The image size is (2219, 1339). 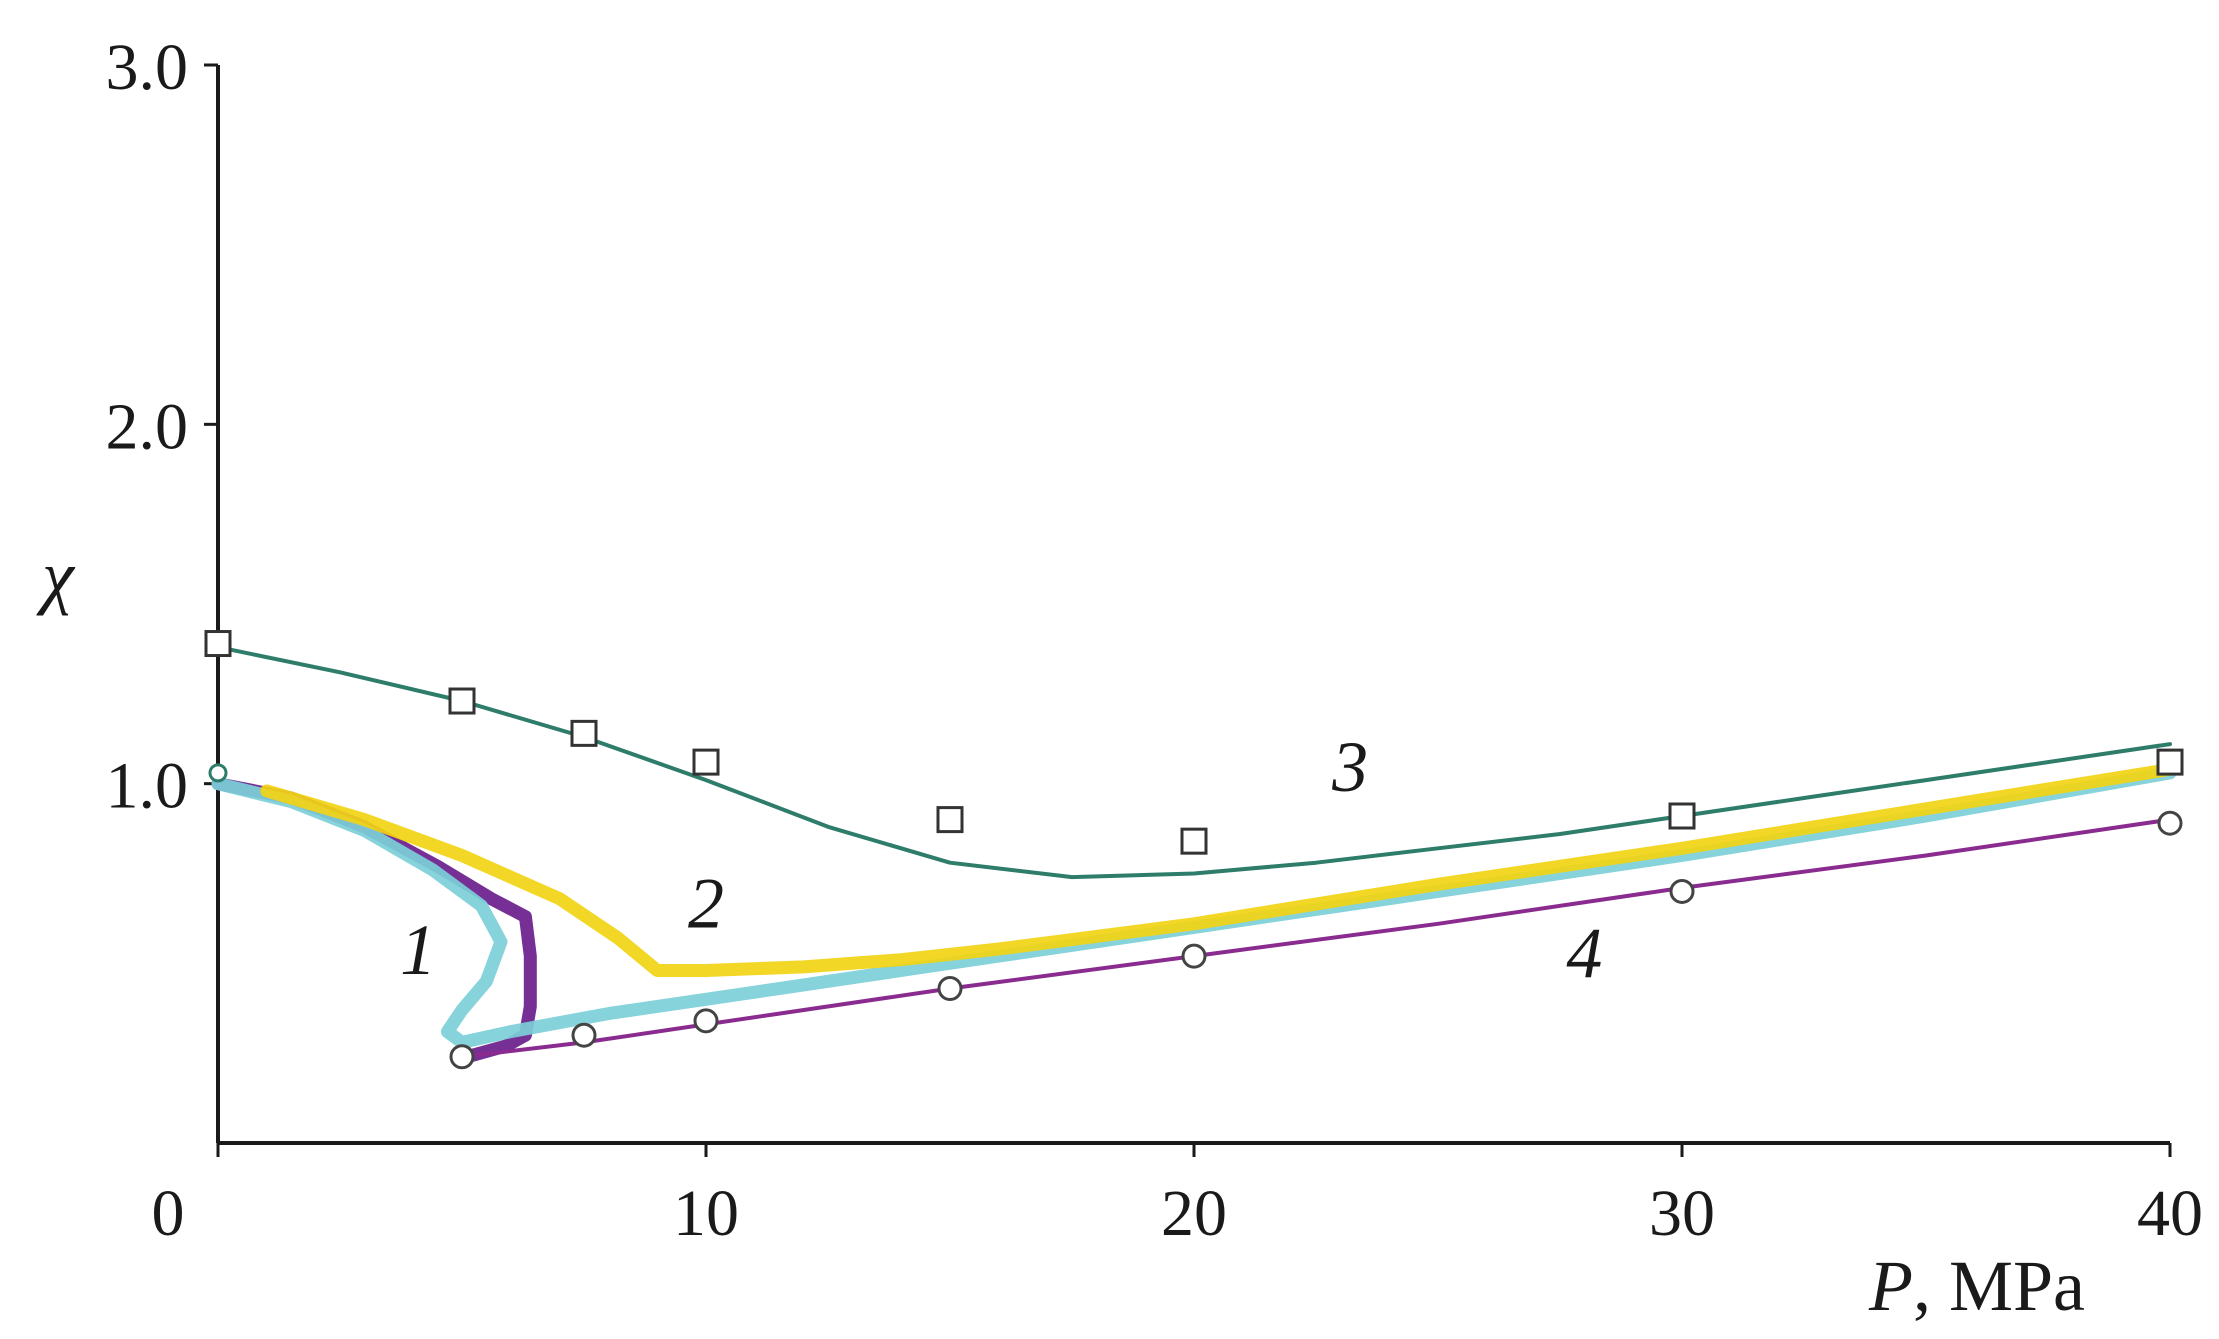 What do you see at coordinates (147, 67) in the screenshot?
I see `y-tick-label: 3.0` at bounding box center [147, 67].